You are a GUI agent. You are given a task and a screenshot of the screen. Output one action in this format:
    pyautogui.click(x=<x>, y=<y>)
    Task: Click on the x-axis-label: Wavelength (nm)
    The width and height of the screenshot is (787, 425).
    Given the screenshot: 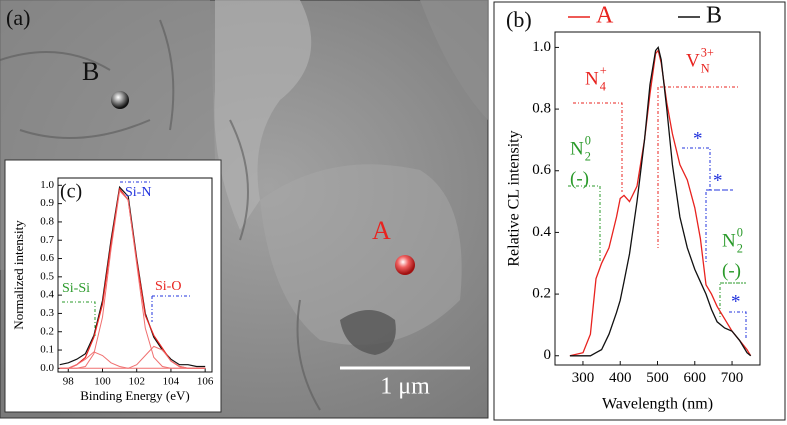 What is the action you would take?
    pyautogui.click(x=657, y=404)
    